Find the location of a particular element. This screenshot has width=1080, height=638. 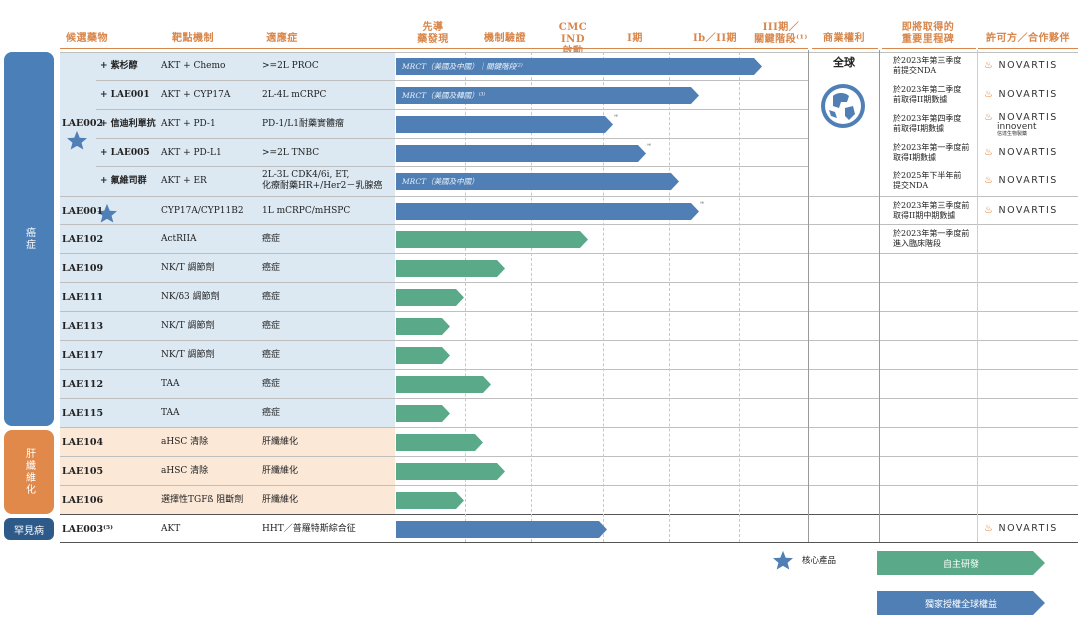

section-divider is located at coordinates (569, 514).